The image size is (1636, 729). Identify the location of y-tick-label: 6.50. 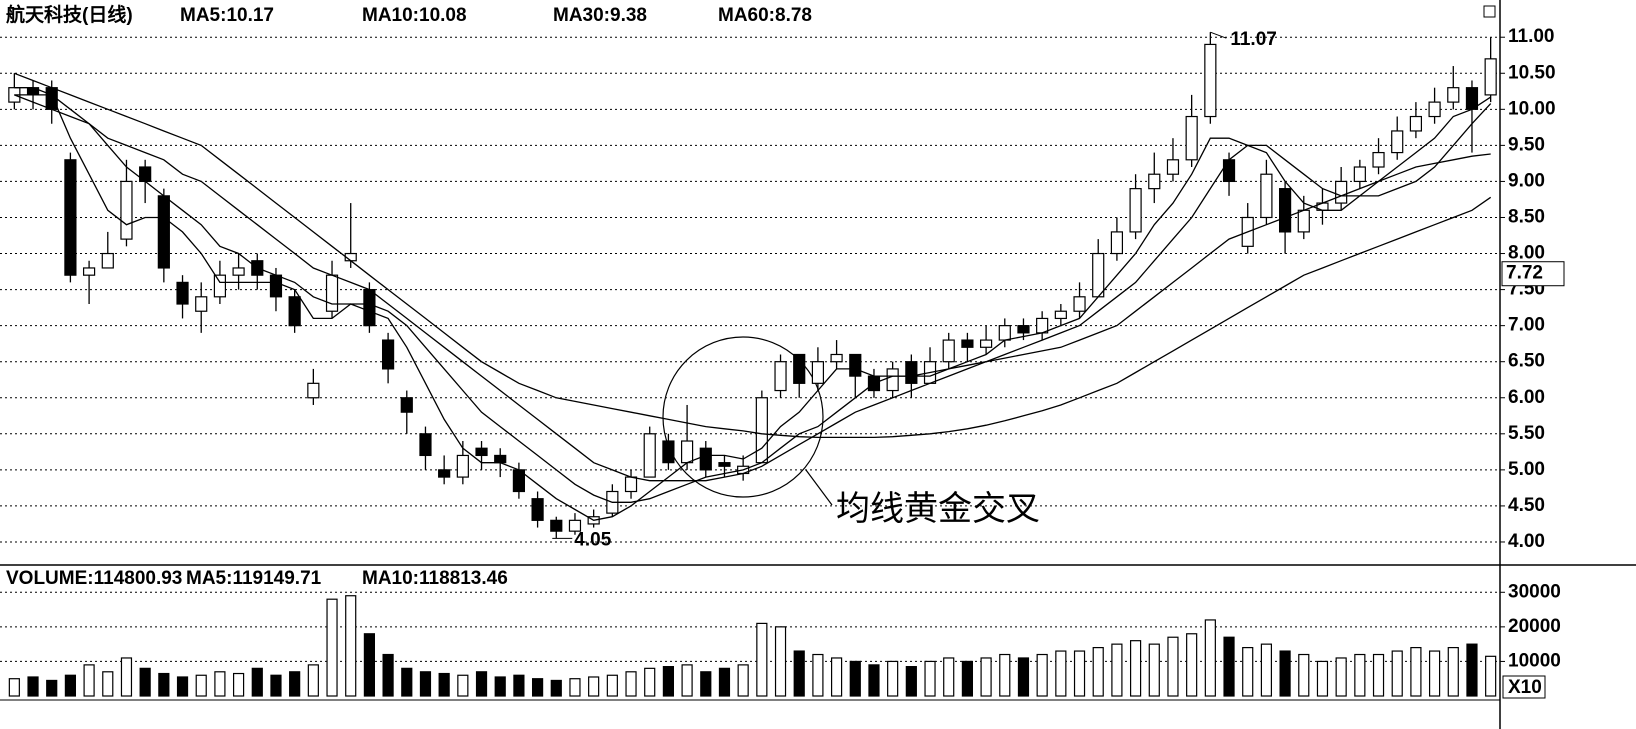
(1526, 361).